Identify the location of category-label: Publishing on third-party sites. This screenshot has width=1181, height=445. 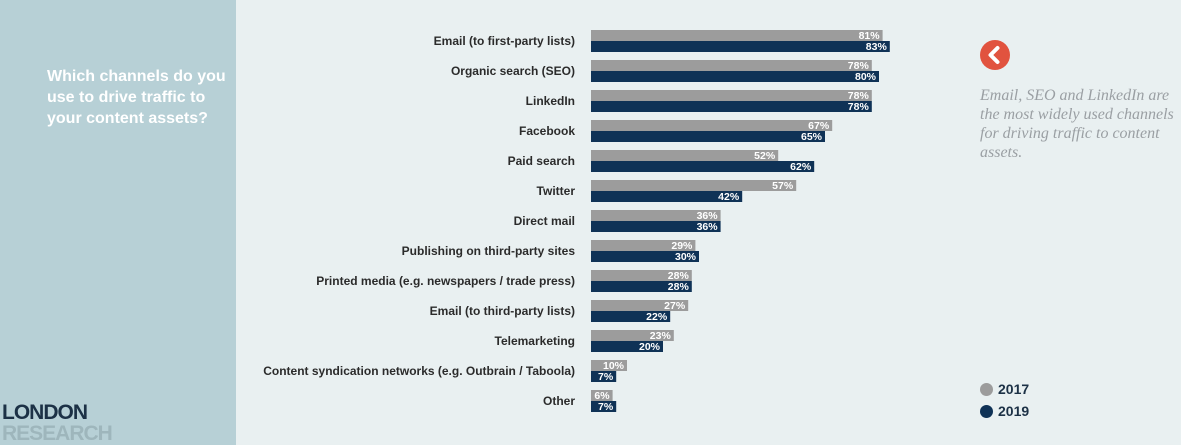
(489, 251).